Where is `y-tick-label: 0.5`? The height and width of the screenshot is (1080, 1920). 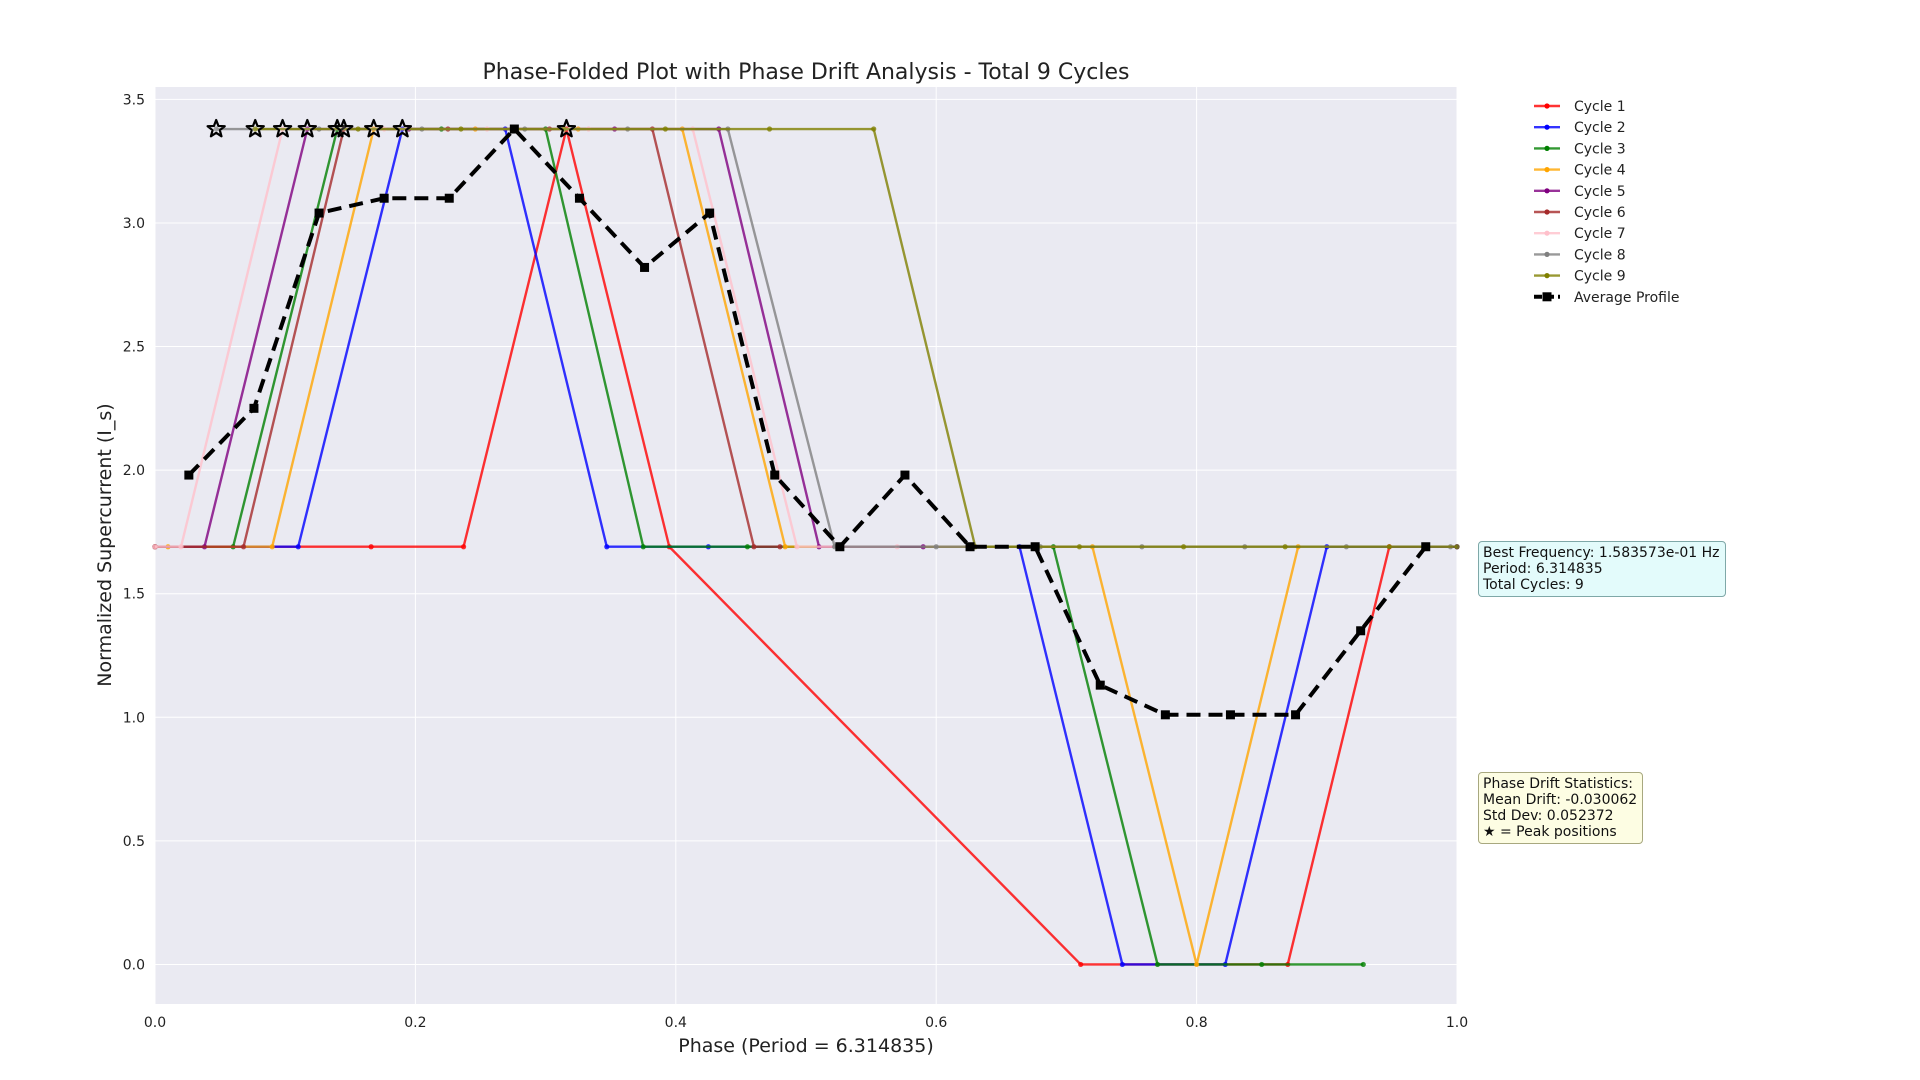
y-tick-label: 0.5 is located at coordinates (134, 842).